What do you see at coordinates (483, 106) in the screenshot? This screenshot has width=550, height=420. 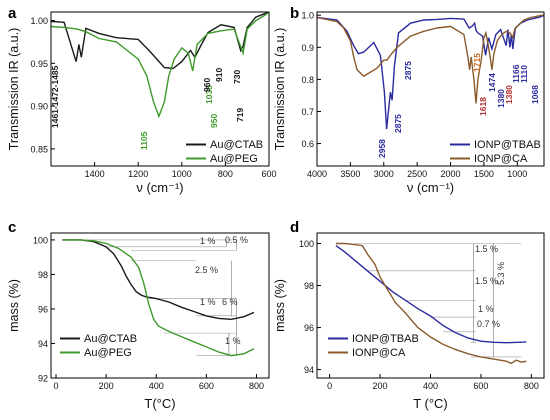 I see `annotation: 1618` at bounding box center [483, 106].